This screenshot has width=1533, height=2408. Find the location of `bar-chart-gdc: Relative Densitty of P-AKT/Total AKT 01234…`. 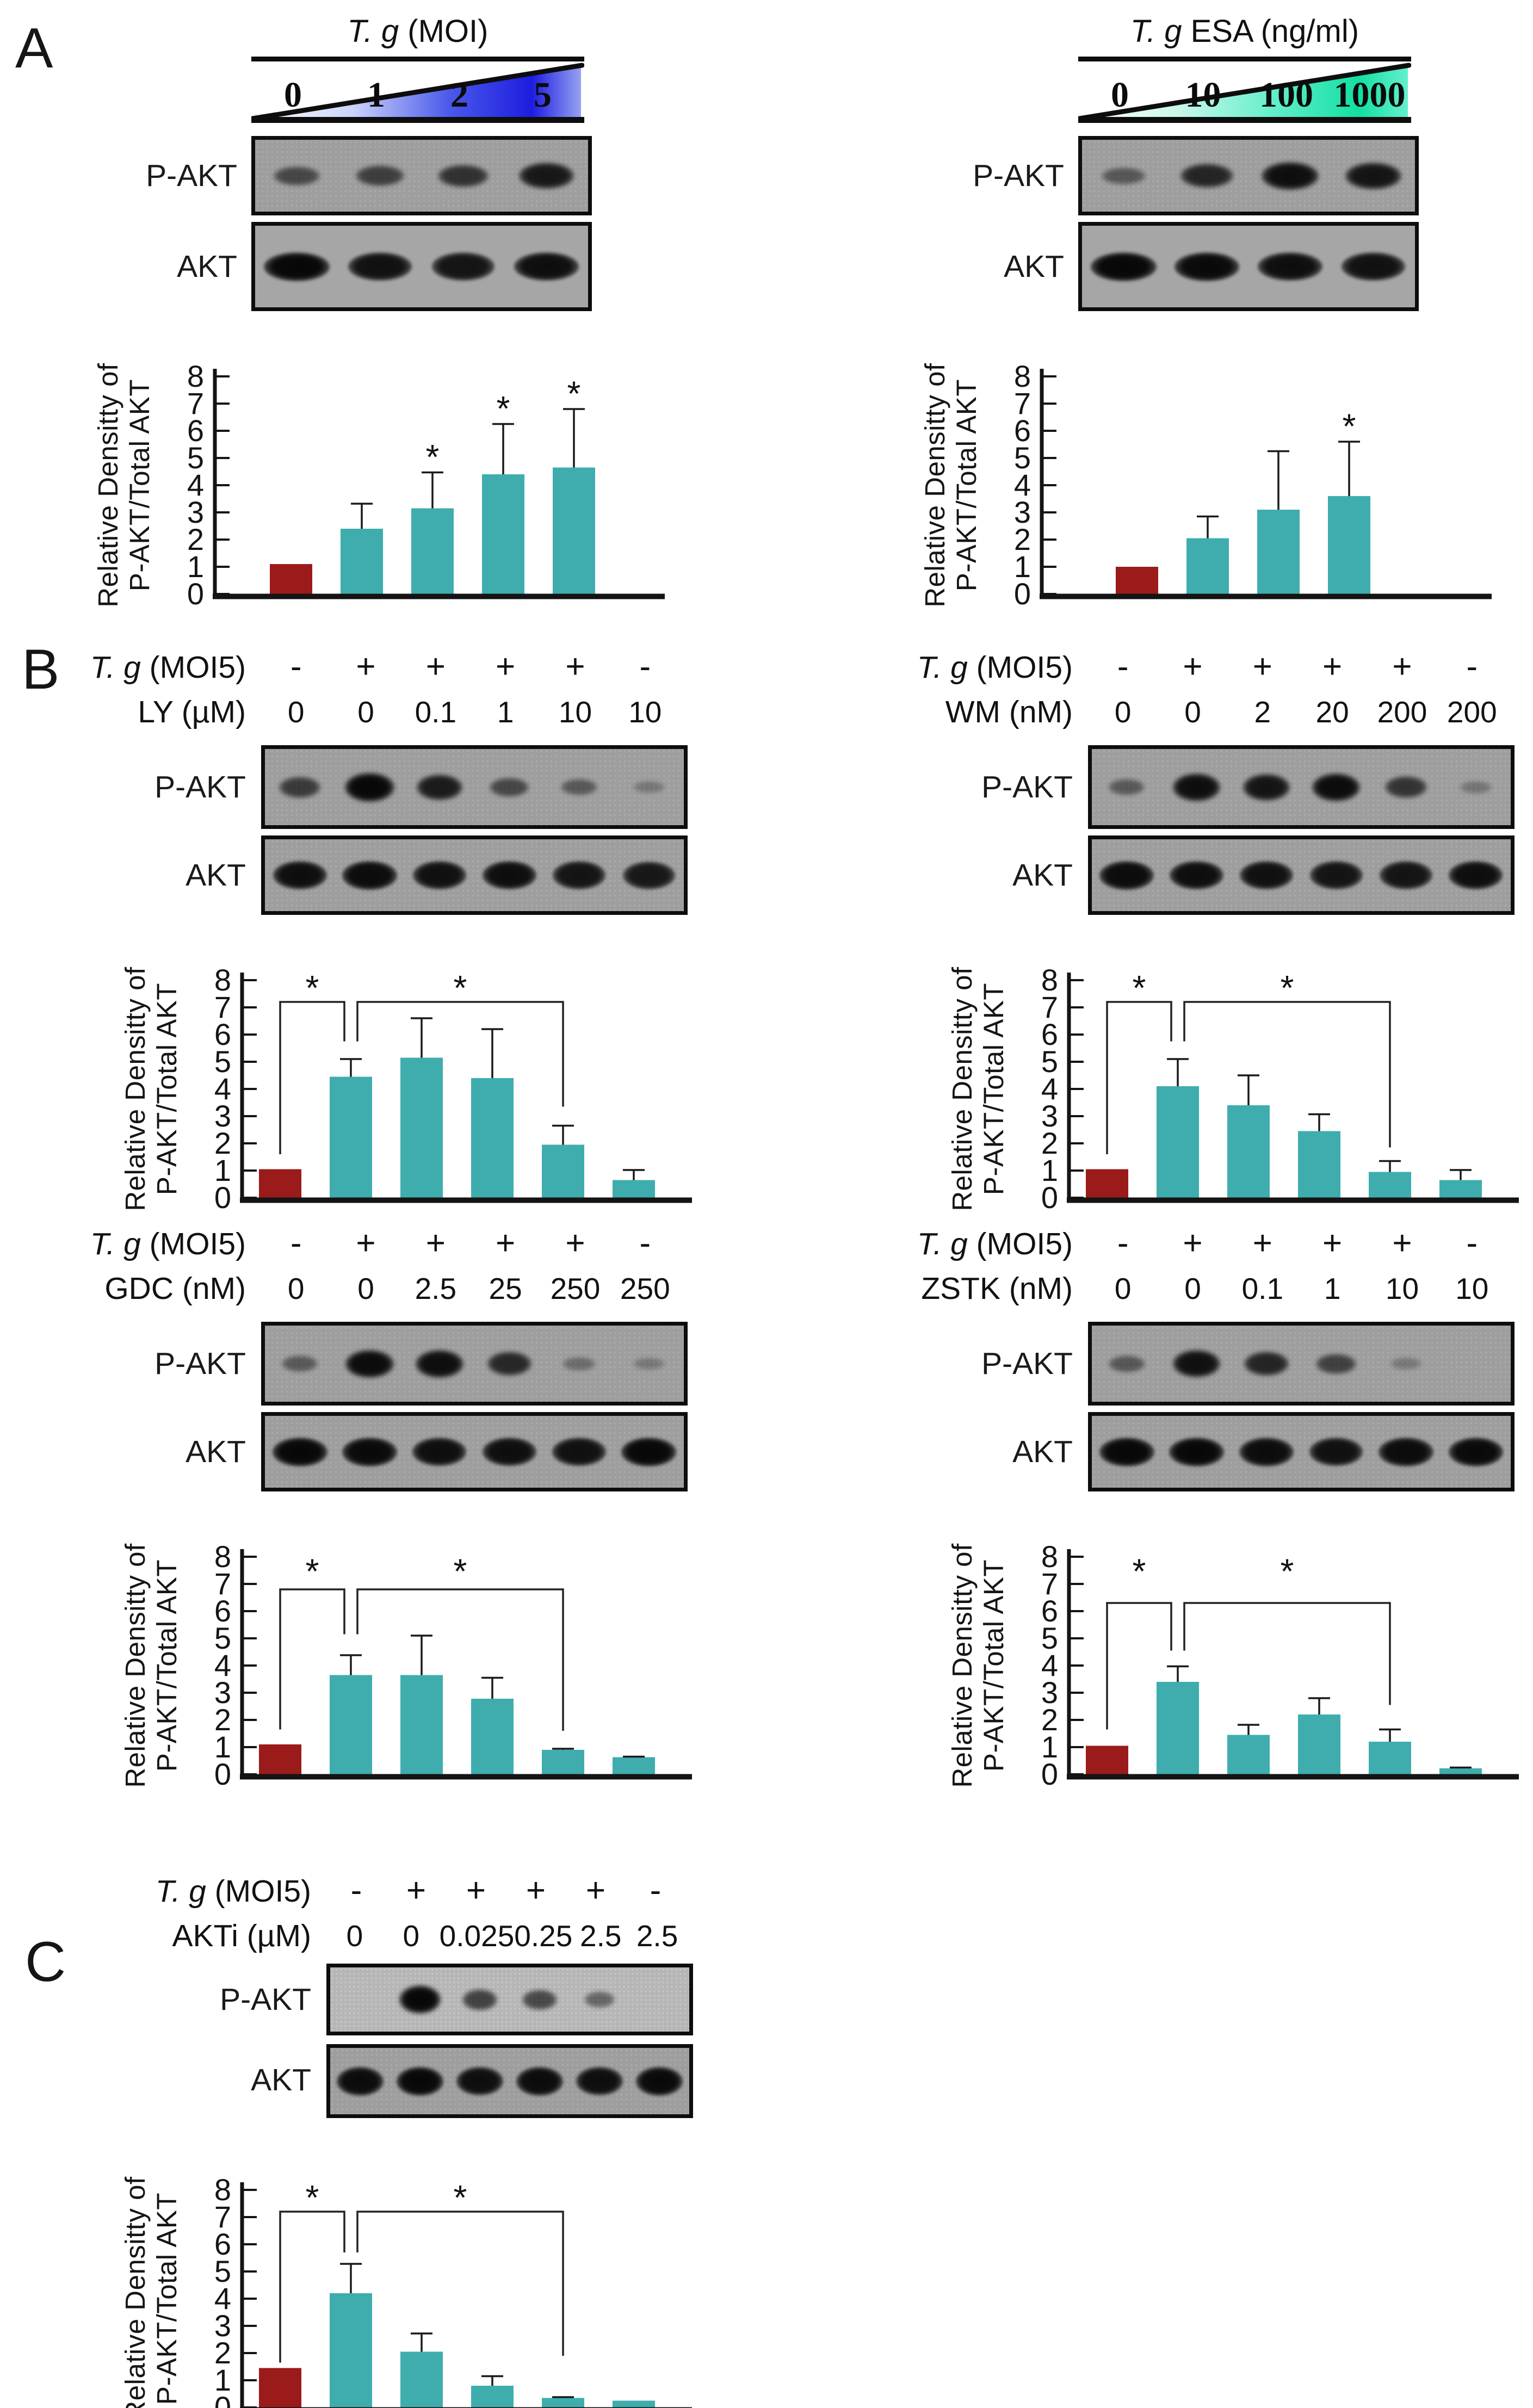

bar-chart-gdc: Relative Densitty of P-AKT/Total AKT 01234… is located at coordinates (406, 1665).